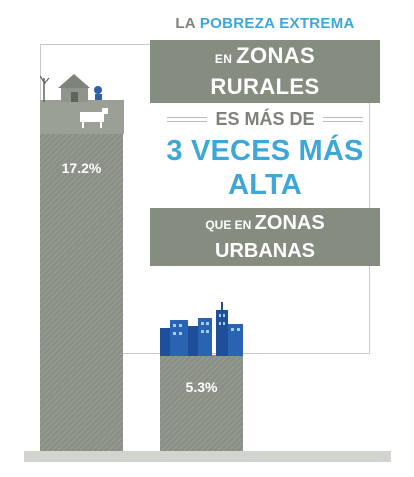  What do you see at coordinates (81, 293) in the screenshot?
I see `bar-1: 17.2%` at bounding box center [81, 293].